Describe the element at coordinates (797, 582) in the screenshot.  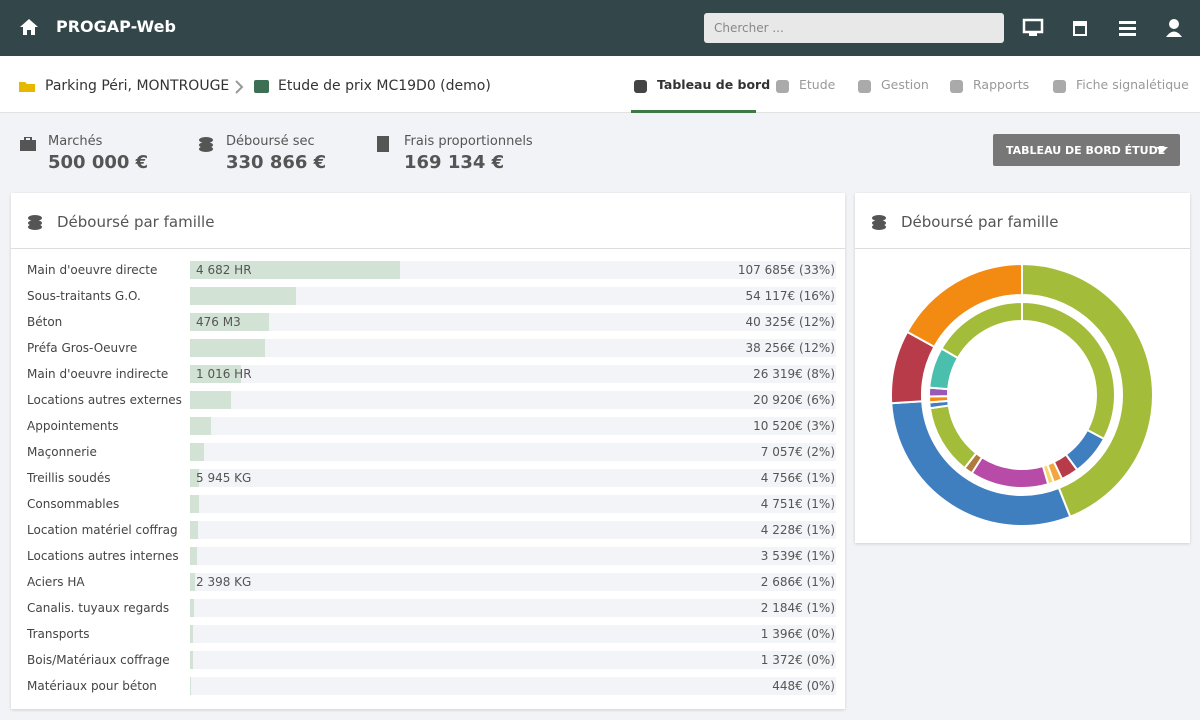
I see `amount: 2 686€ (1%)` at that location.